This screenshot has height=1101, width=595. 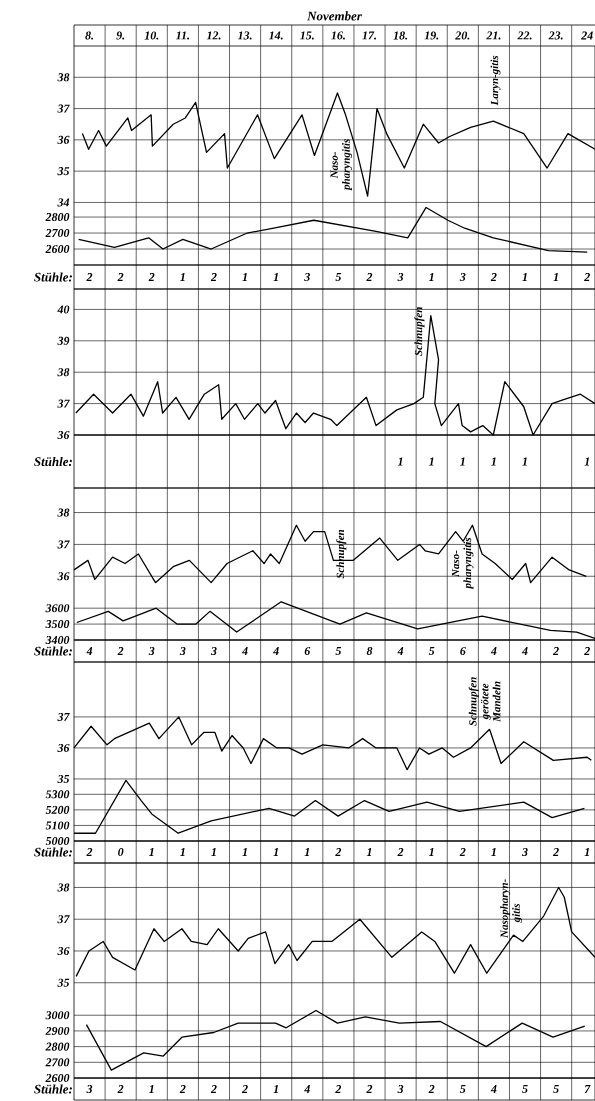 I want to click on y2-tick-label: 3600, so click(x=57, y=608).